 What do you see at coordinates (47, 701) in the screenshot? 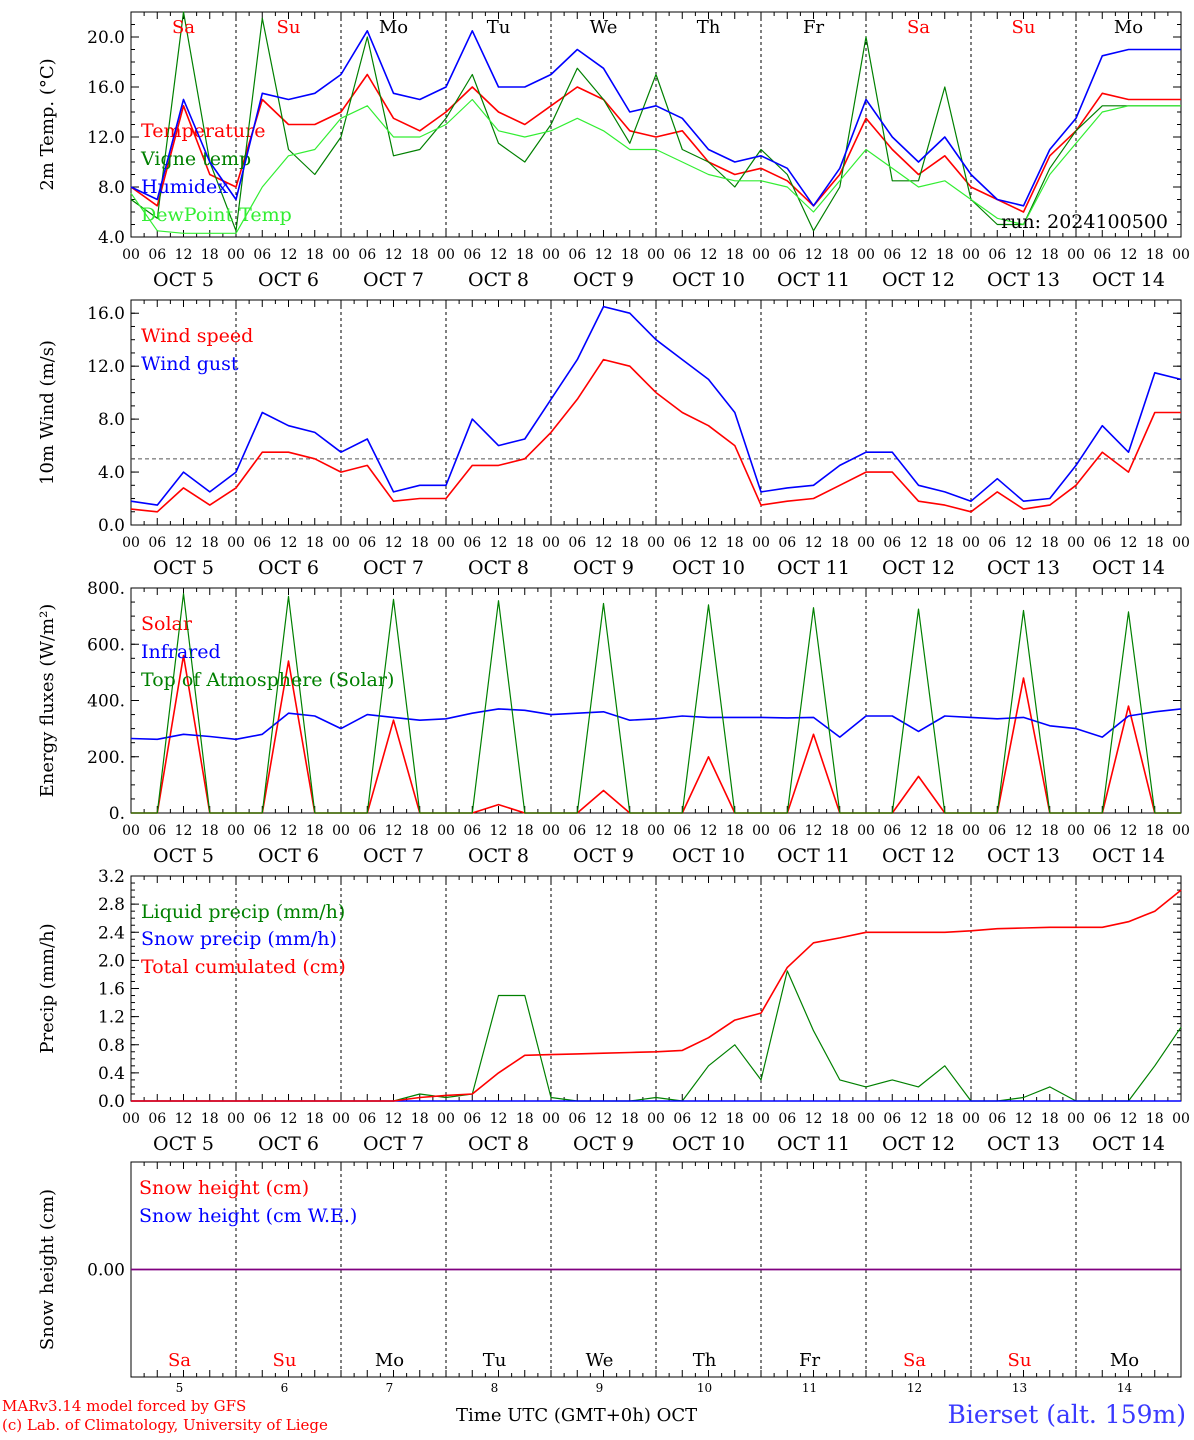
I see `y-axis-label: Energy fluxes (W/m²)` at bounding box center [47, 701].